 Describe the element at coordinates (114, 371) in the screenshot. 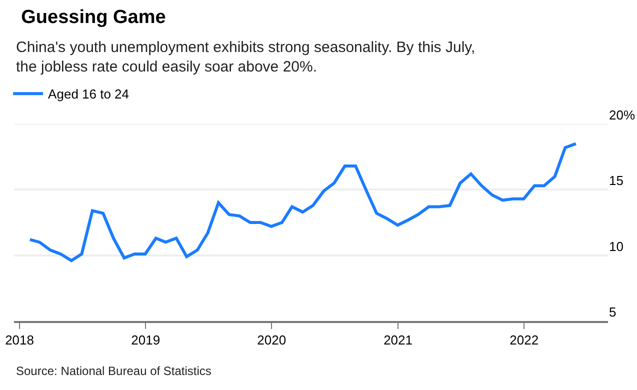

I see `source-note: Source: National Bureau of Statistics` at that location.